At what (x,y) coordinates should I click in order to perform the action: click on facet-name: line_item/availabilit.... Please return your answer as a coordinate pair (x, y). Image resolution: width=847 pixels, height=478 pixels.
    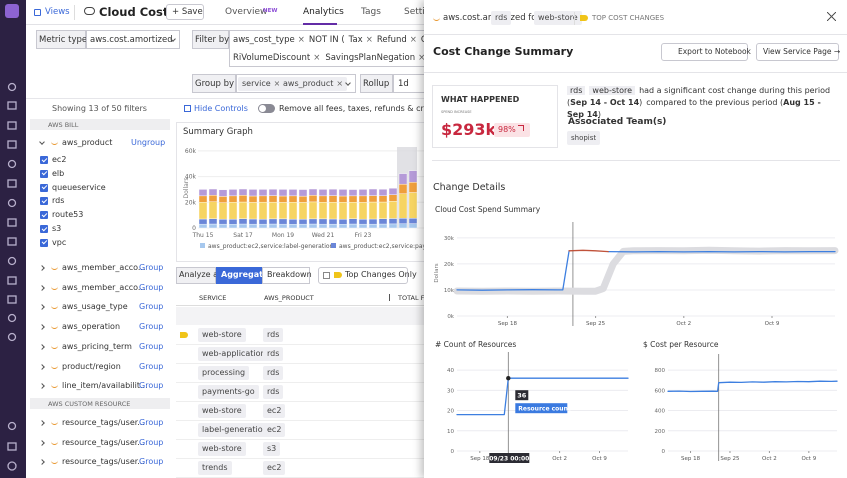
    Looking at the image, I should click on (105, 386).